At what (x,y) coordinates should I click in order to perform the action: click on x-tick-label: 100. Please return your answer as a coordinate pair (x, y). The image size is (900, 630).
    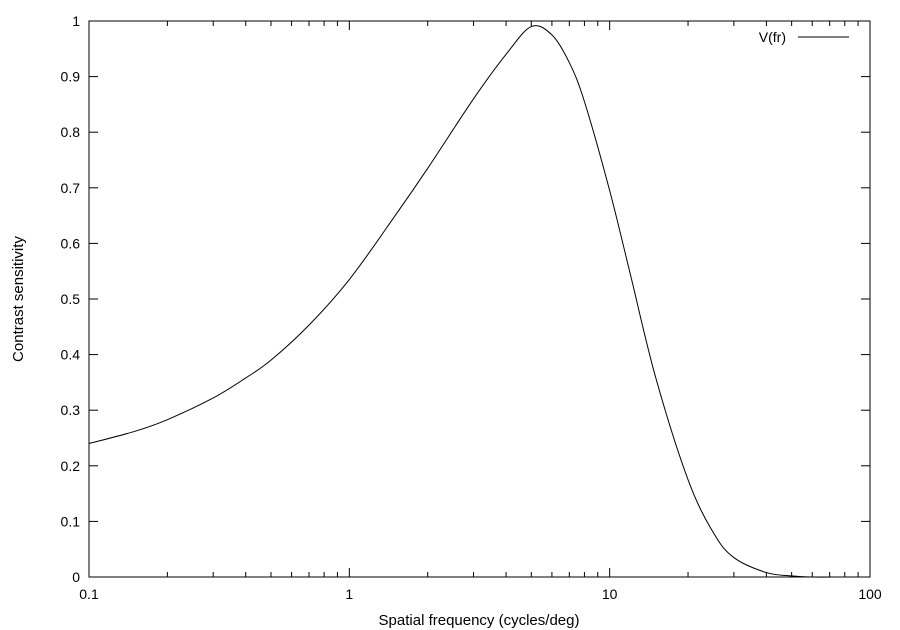
    Looking at the image, I should click on (870, 594).